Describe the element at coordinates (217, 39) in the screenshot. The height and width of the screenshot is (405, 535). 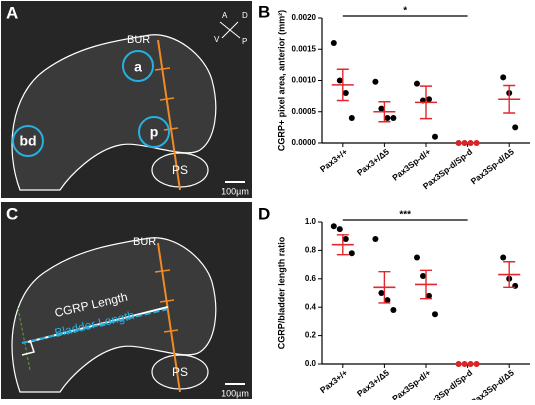
I see `compass-label: V` at that location.